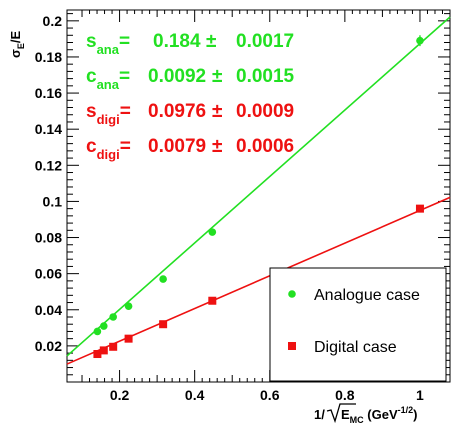 The height and width of the screenshot is (436, 460). Describe the element at coordinates (177, 41) in the screenshot. I see `fit-result-value: 0.184` at that location.